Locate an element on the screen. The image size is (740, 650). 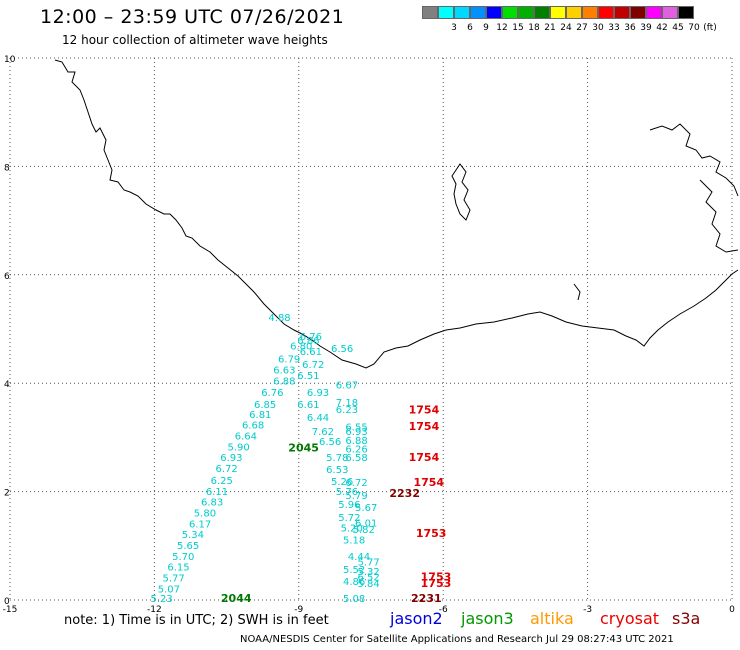
legend-jason3: jason3 is located at coordinates (487, 618).